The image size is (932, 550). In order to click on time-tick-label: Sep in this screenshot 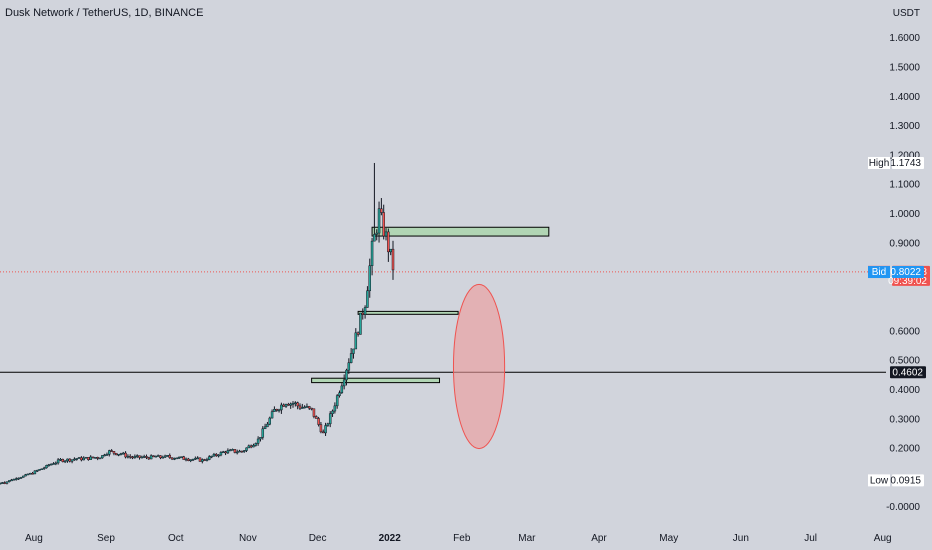, I will do `click(106, 538)`.